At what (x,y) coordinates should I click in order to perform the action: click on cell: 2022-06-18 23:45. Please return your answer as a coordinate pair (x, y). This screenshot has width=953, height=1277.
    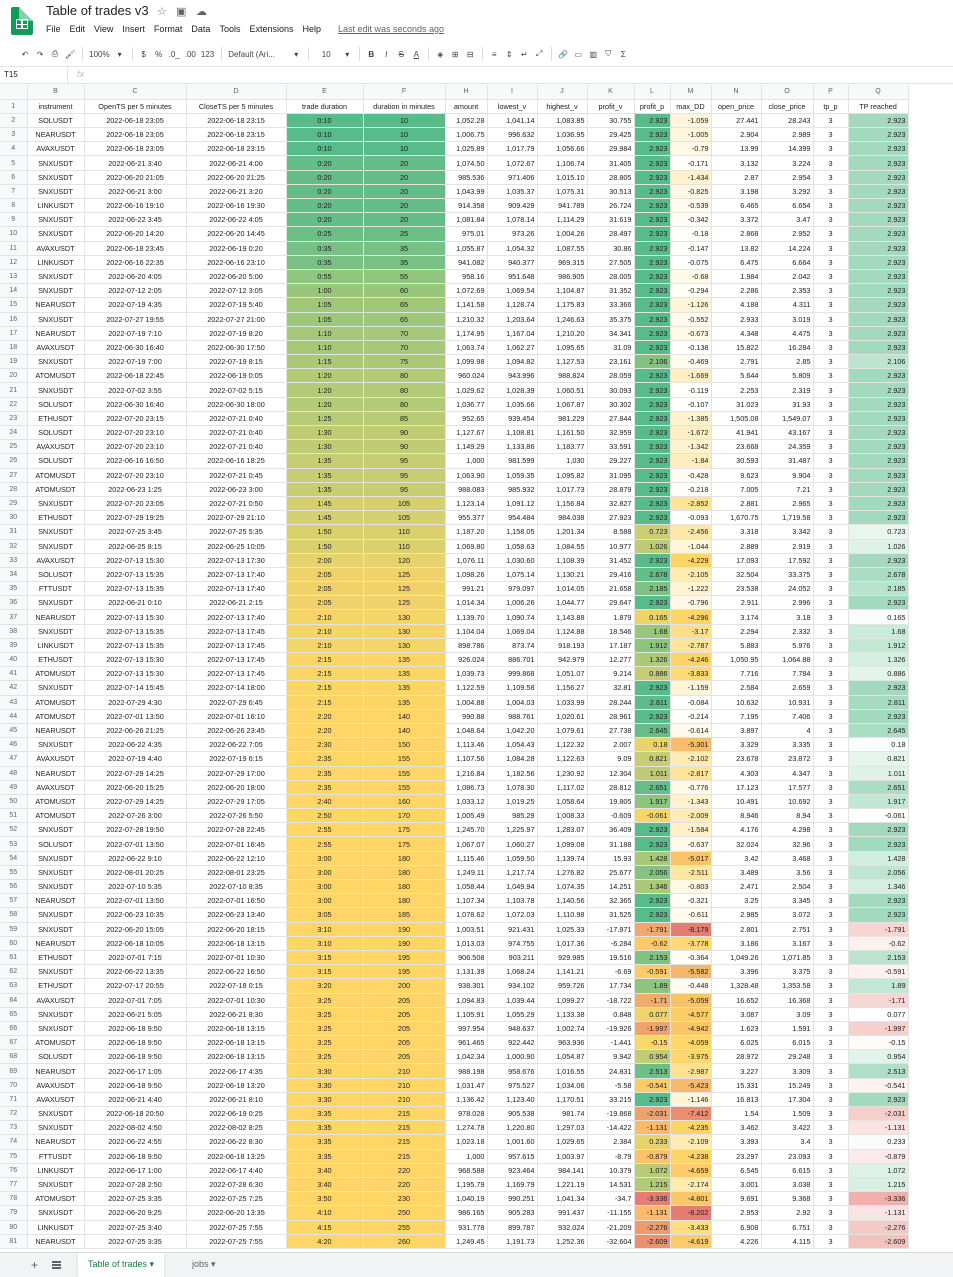
    Looking at the image, I should click on (135, 248).